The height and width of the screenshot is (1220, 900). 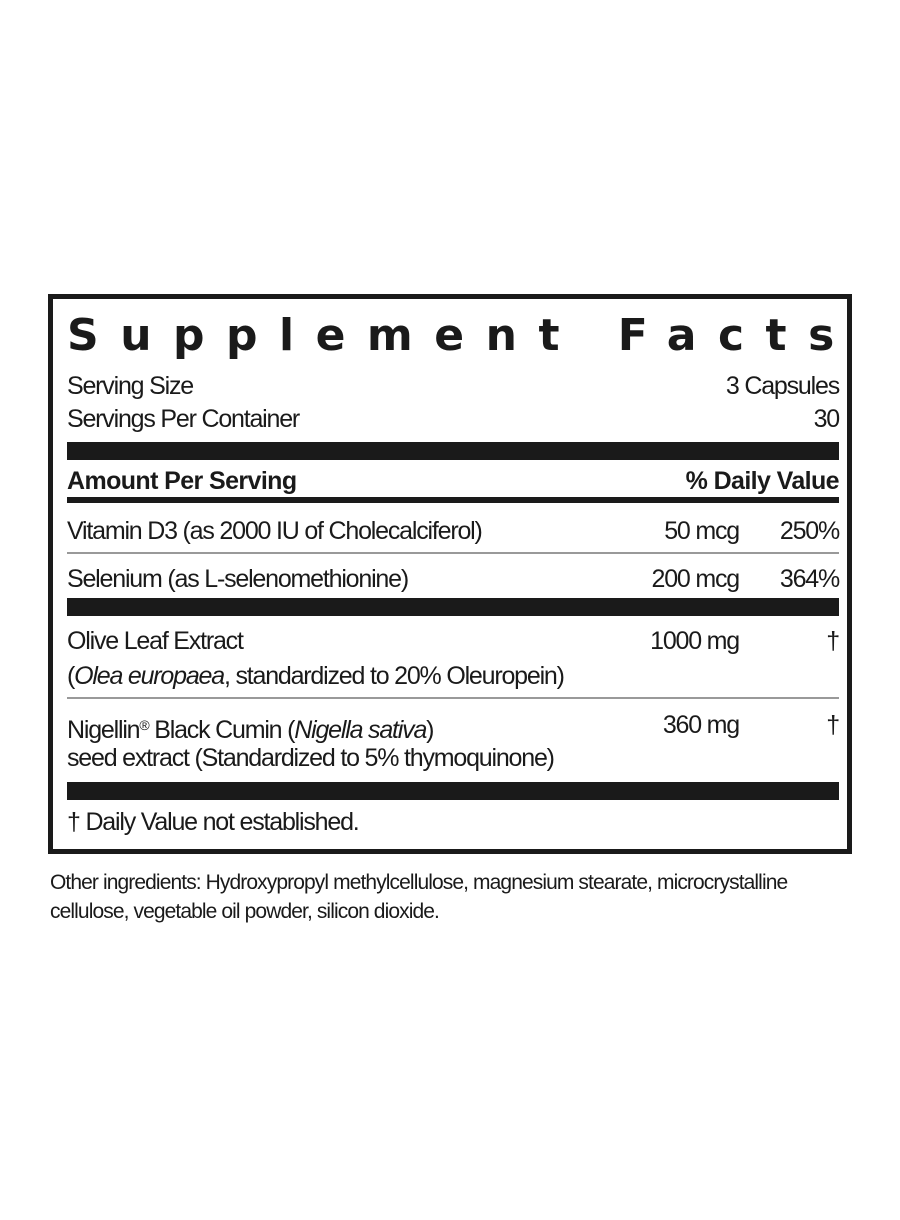 I want to click on medium-divider, so click(x=453, y=500).